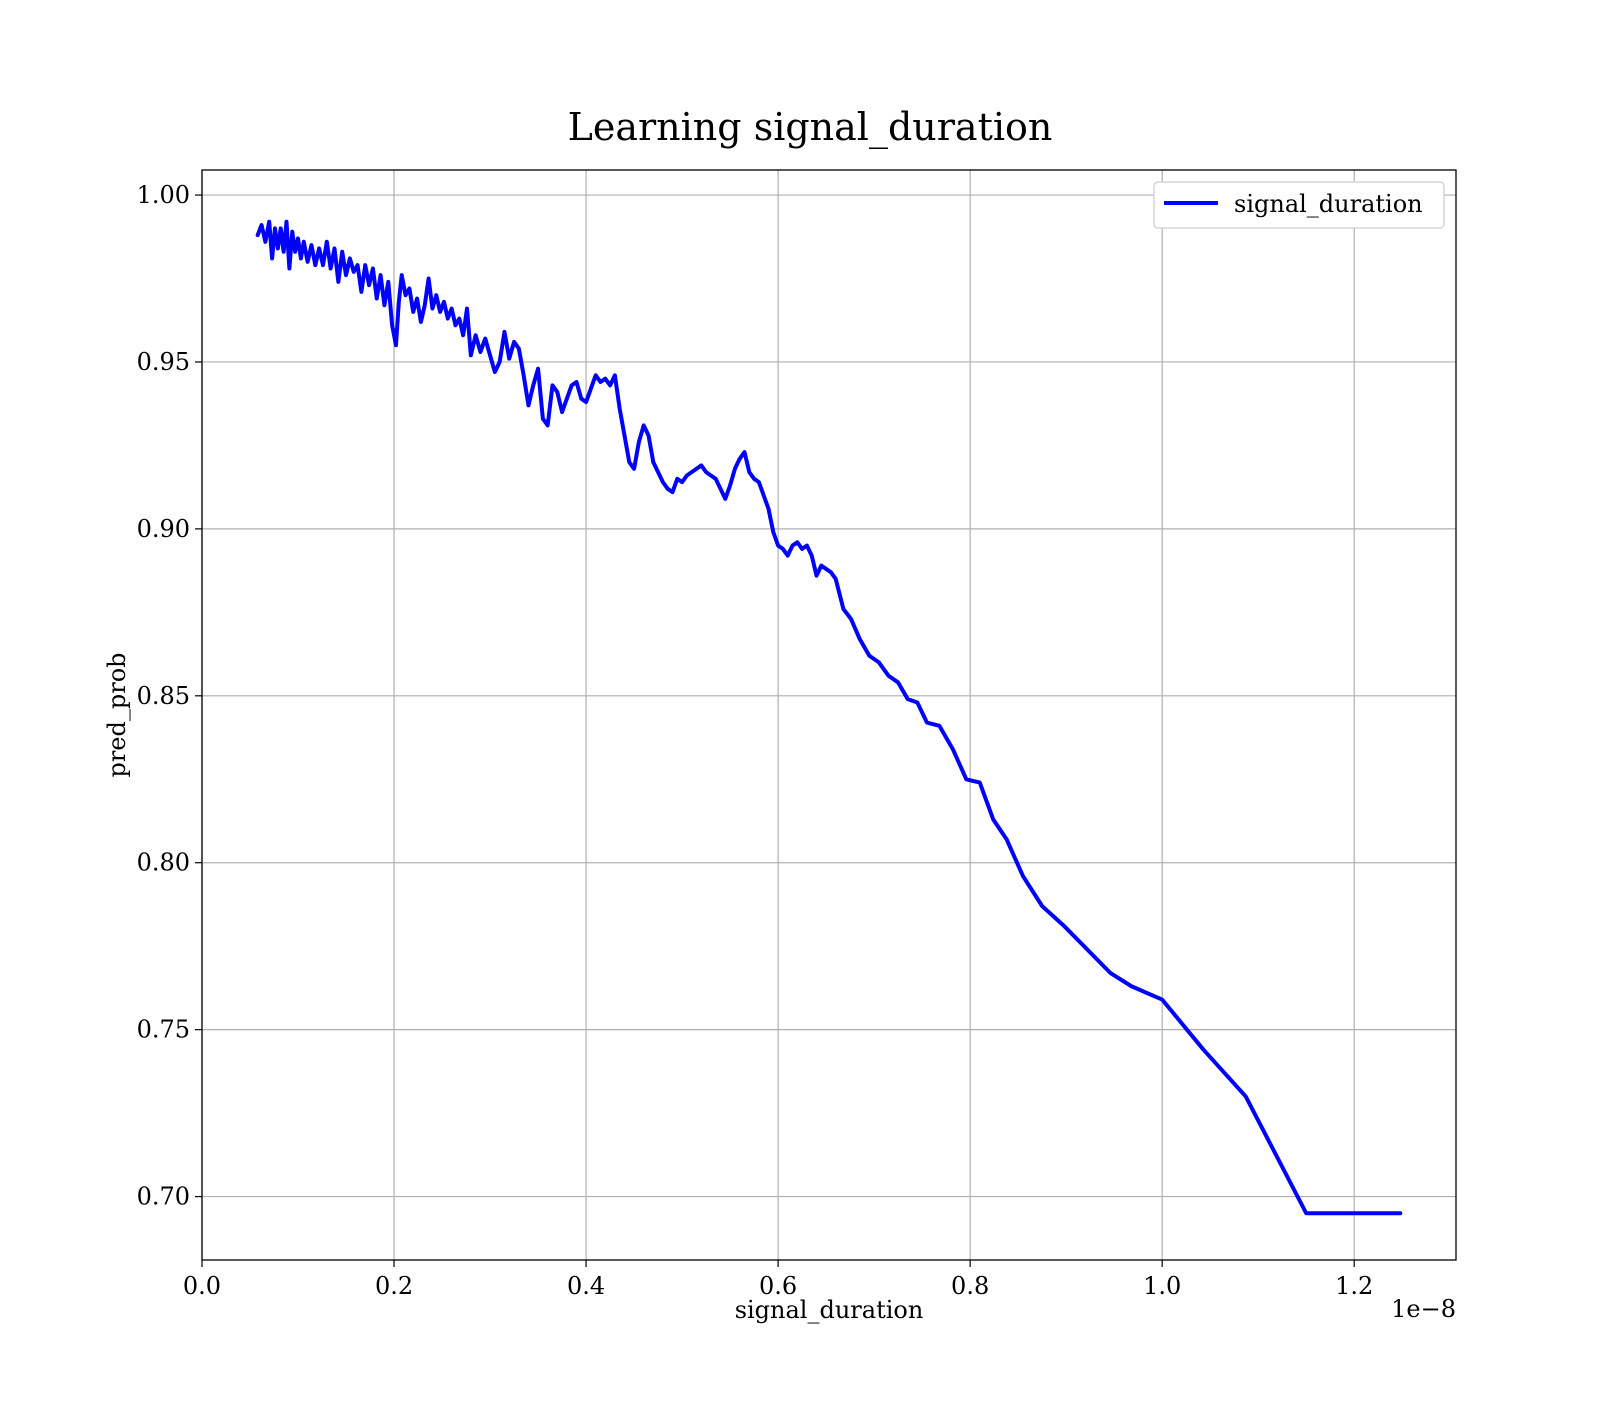 This screenshot has height=1404, width=1600. What do you see at coordinates (1423, 1309) in the screenshot?
I see `x-axis-offset-text: 1e−8` at bounding box center [1423, 1309].